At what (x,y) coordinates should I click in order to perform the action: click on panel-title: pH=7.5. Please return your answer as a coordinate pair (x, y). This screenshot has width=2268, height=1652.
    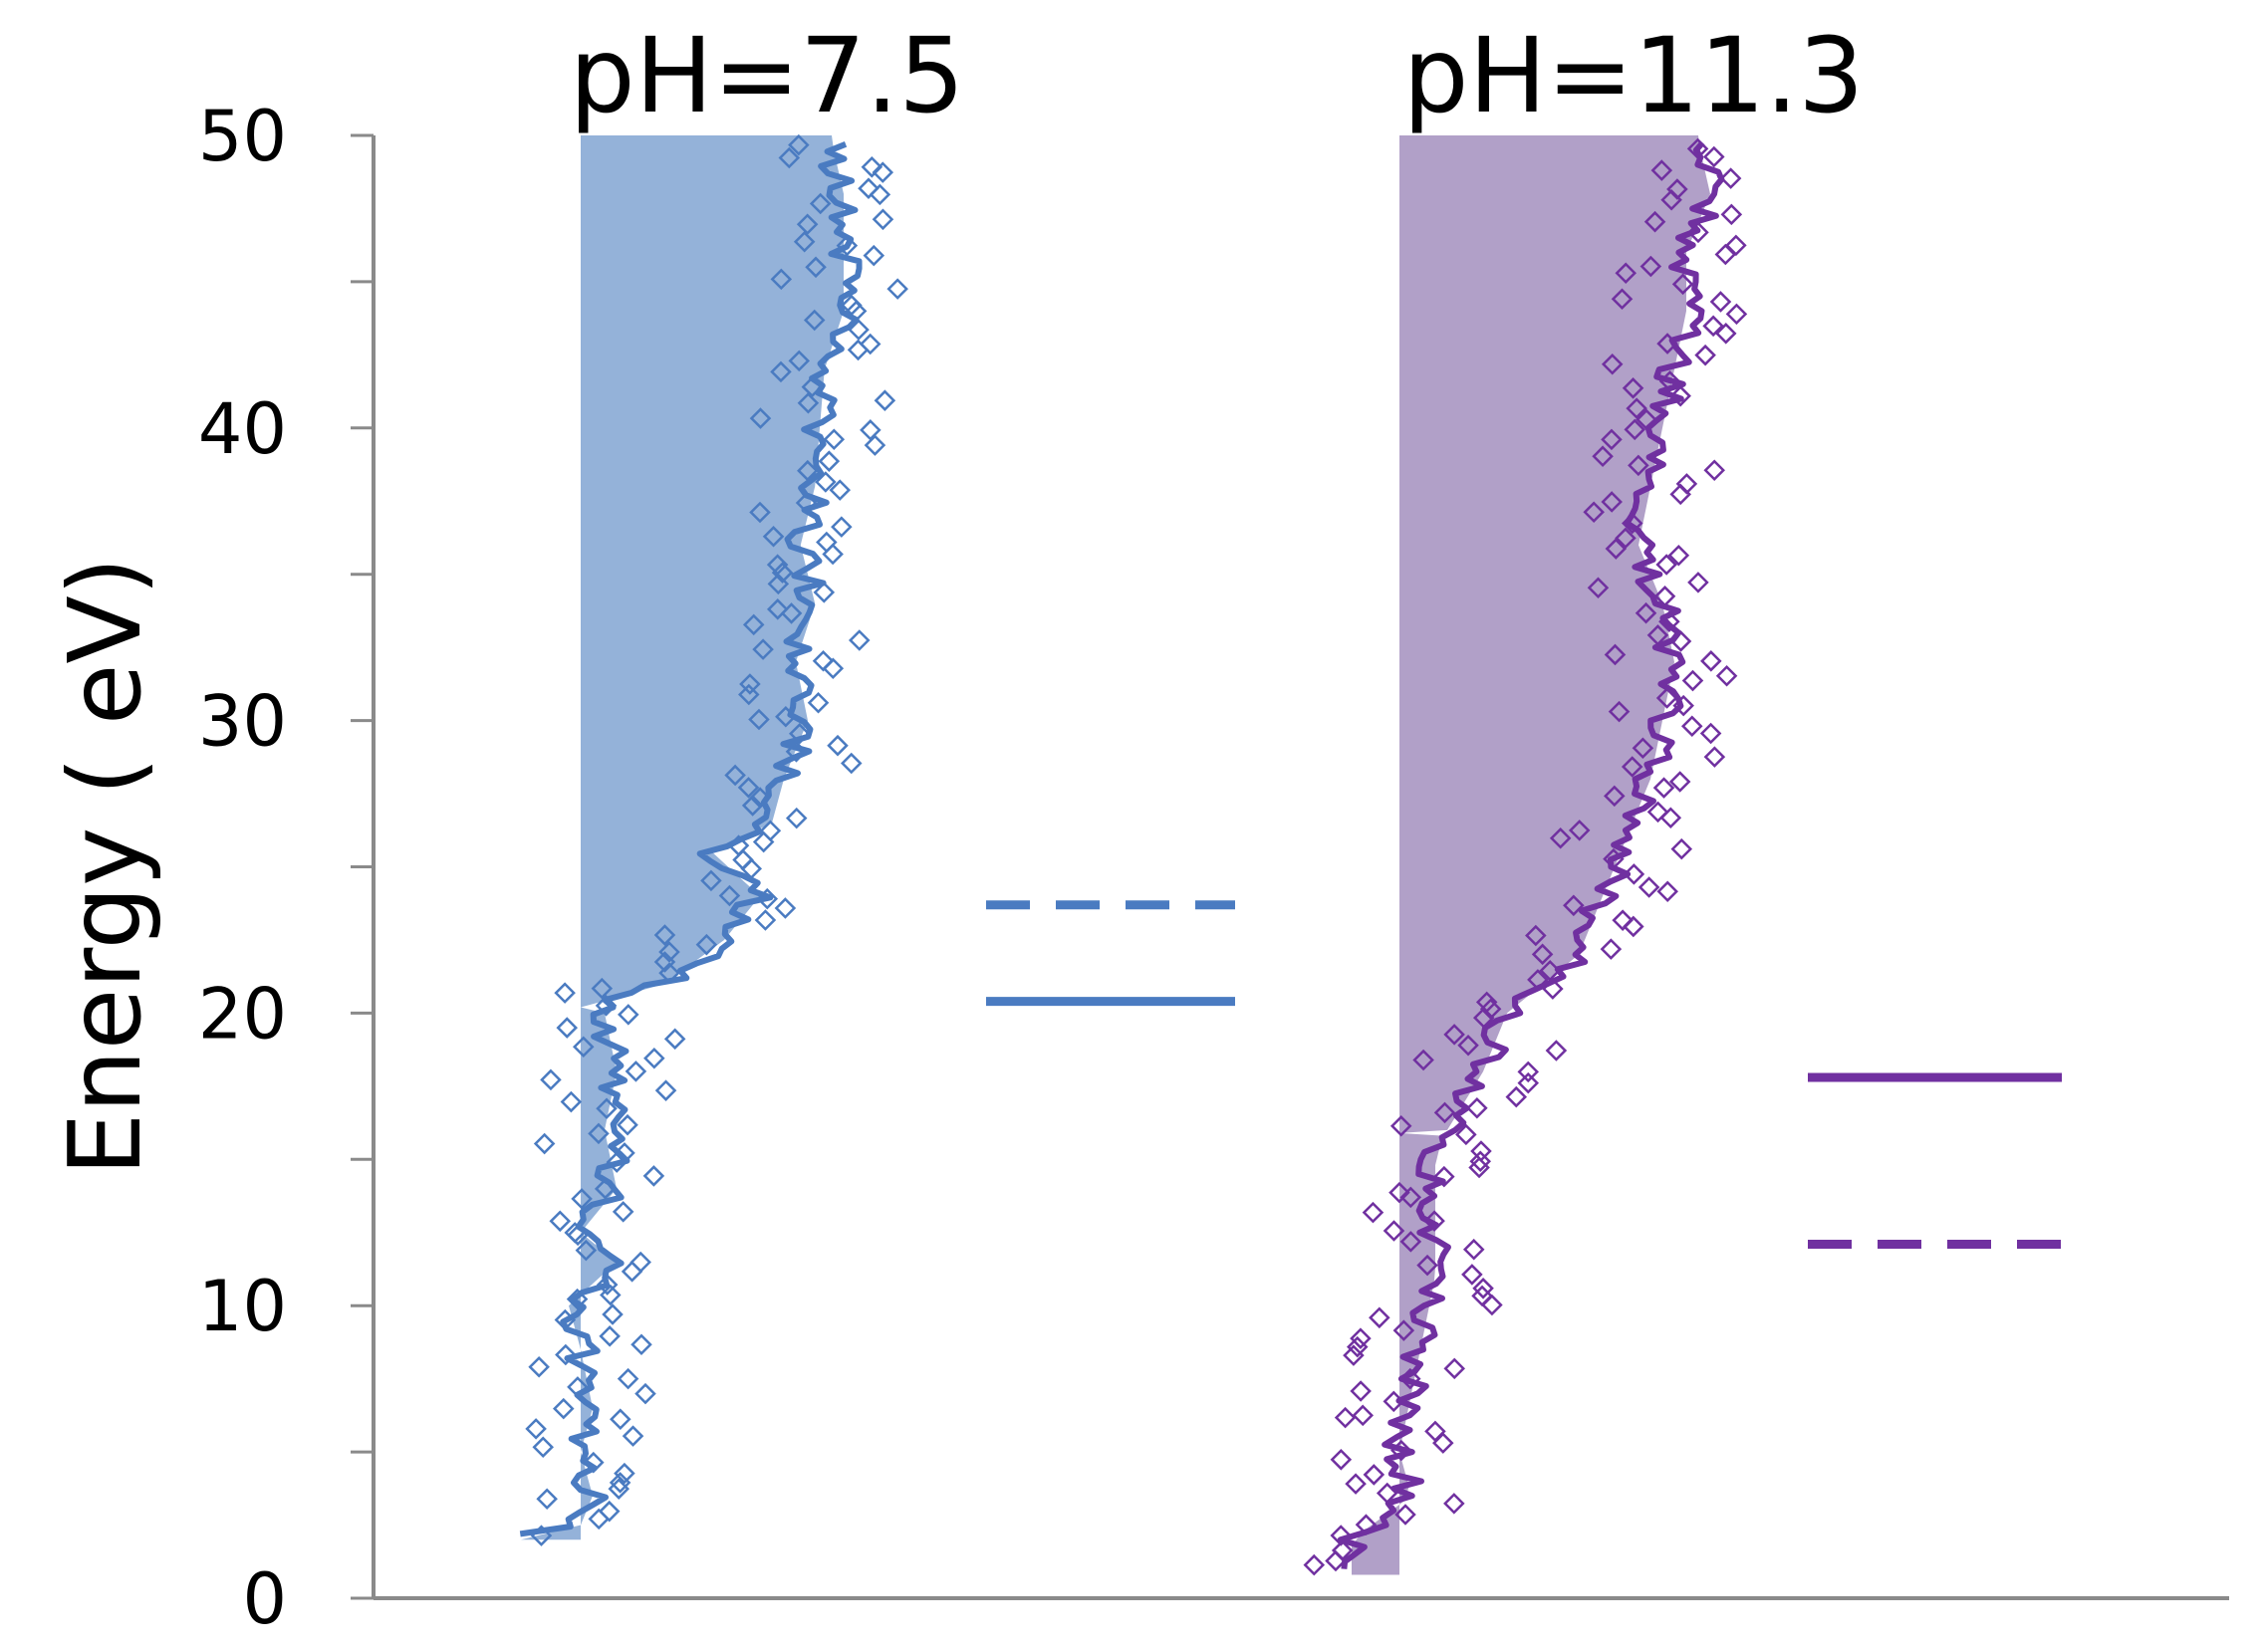
    Looking at the image, I should click on (767, 75).